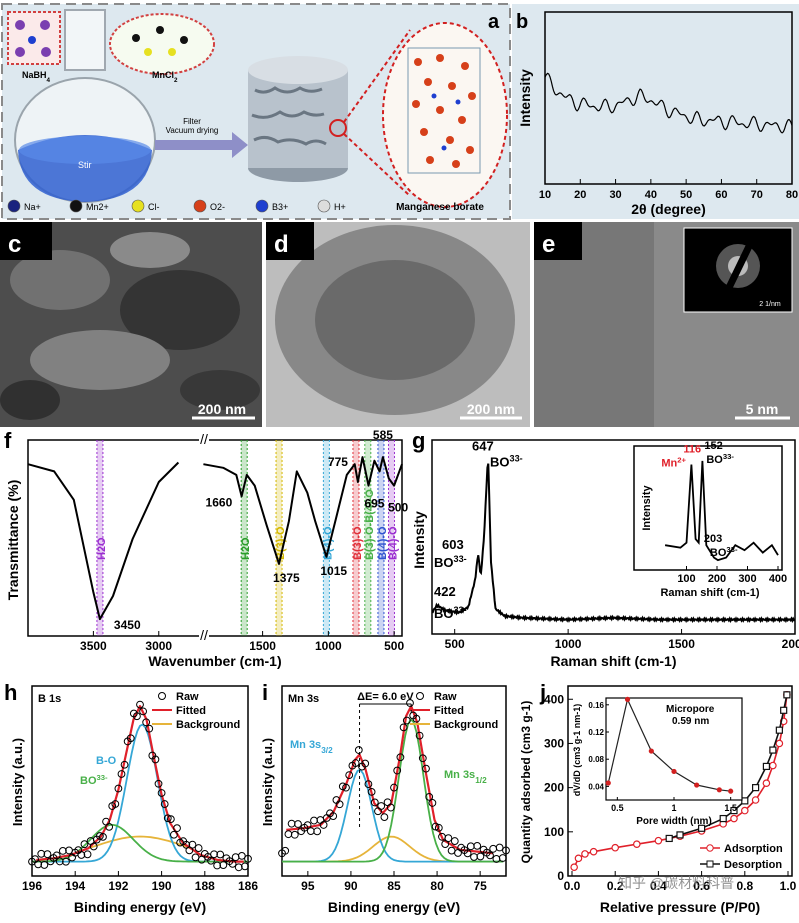  What do you see at coordinates (554, 788) in the screenshot?
I see `y-tick-label-j-2: 200` at bounding box center [554, 788].